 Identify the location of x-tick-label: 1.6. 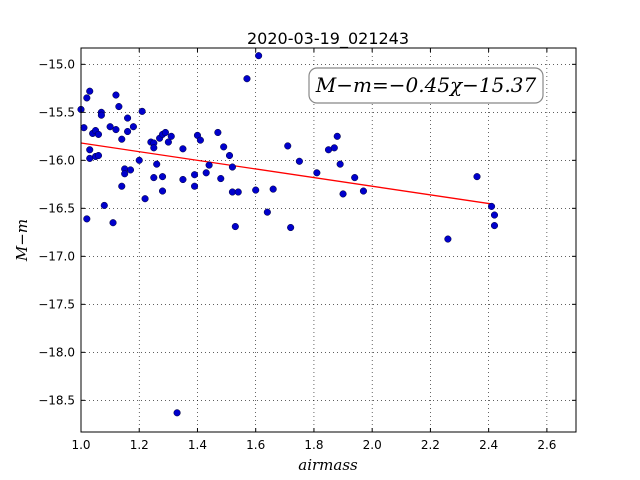
(255, 445).